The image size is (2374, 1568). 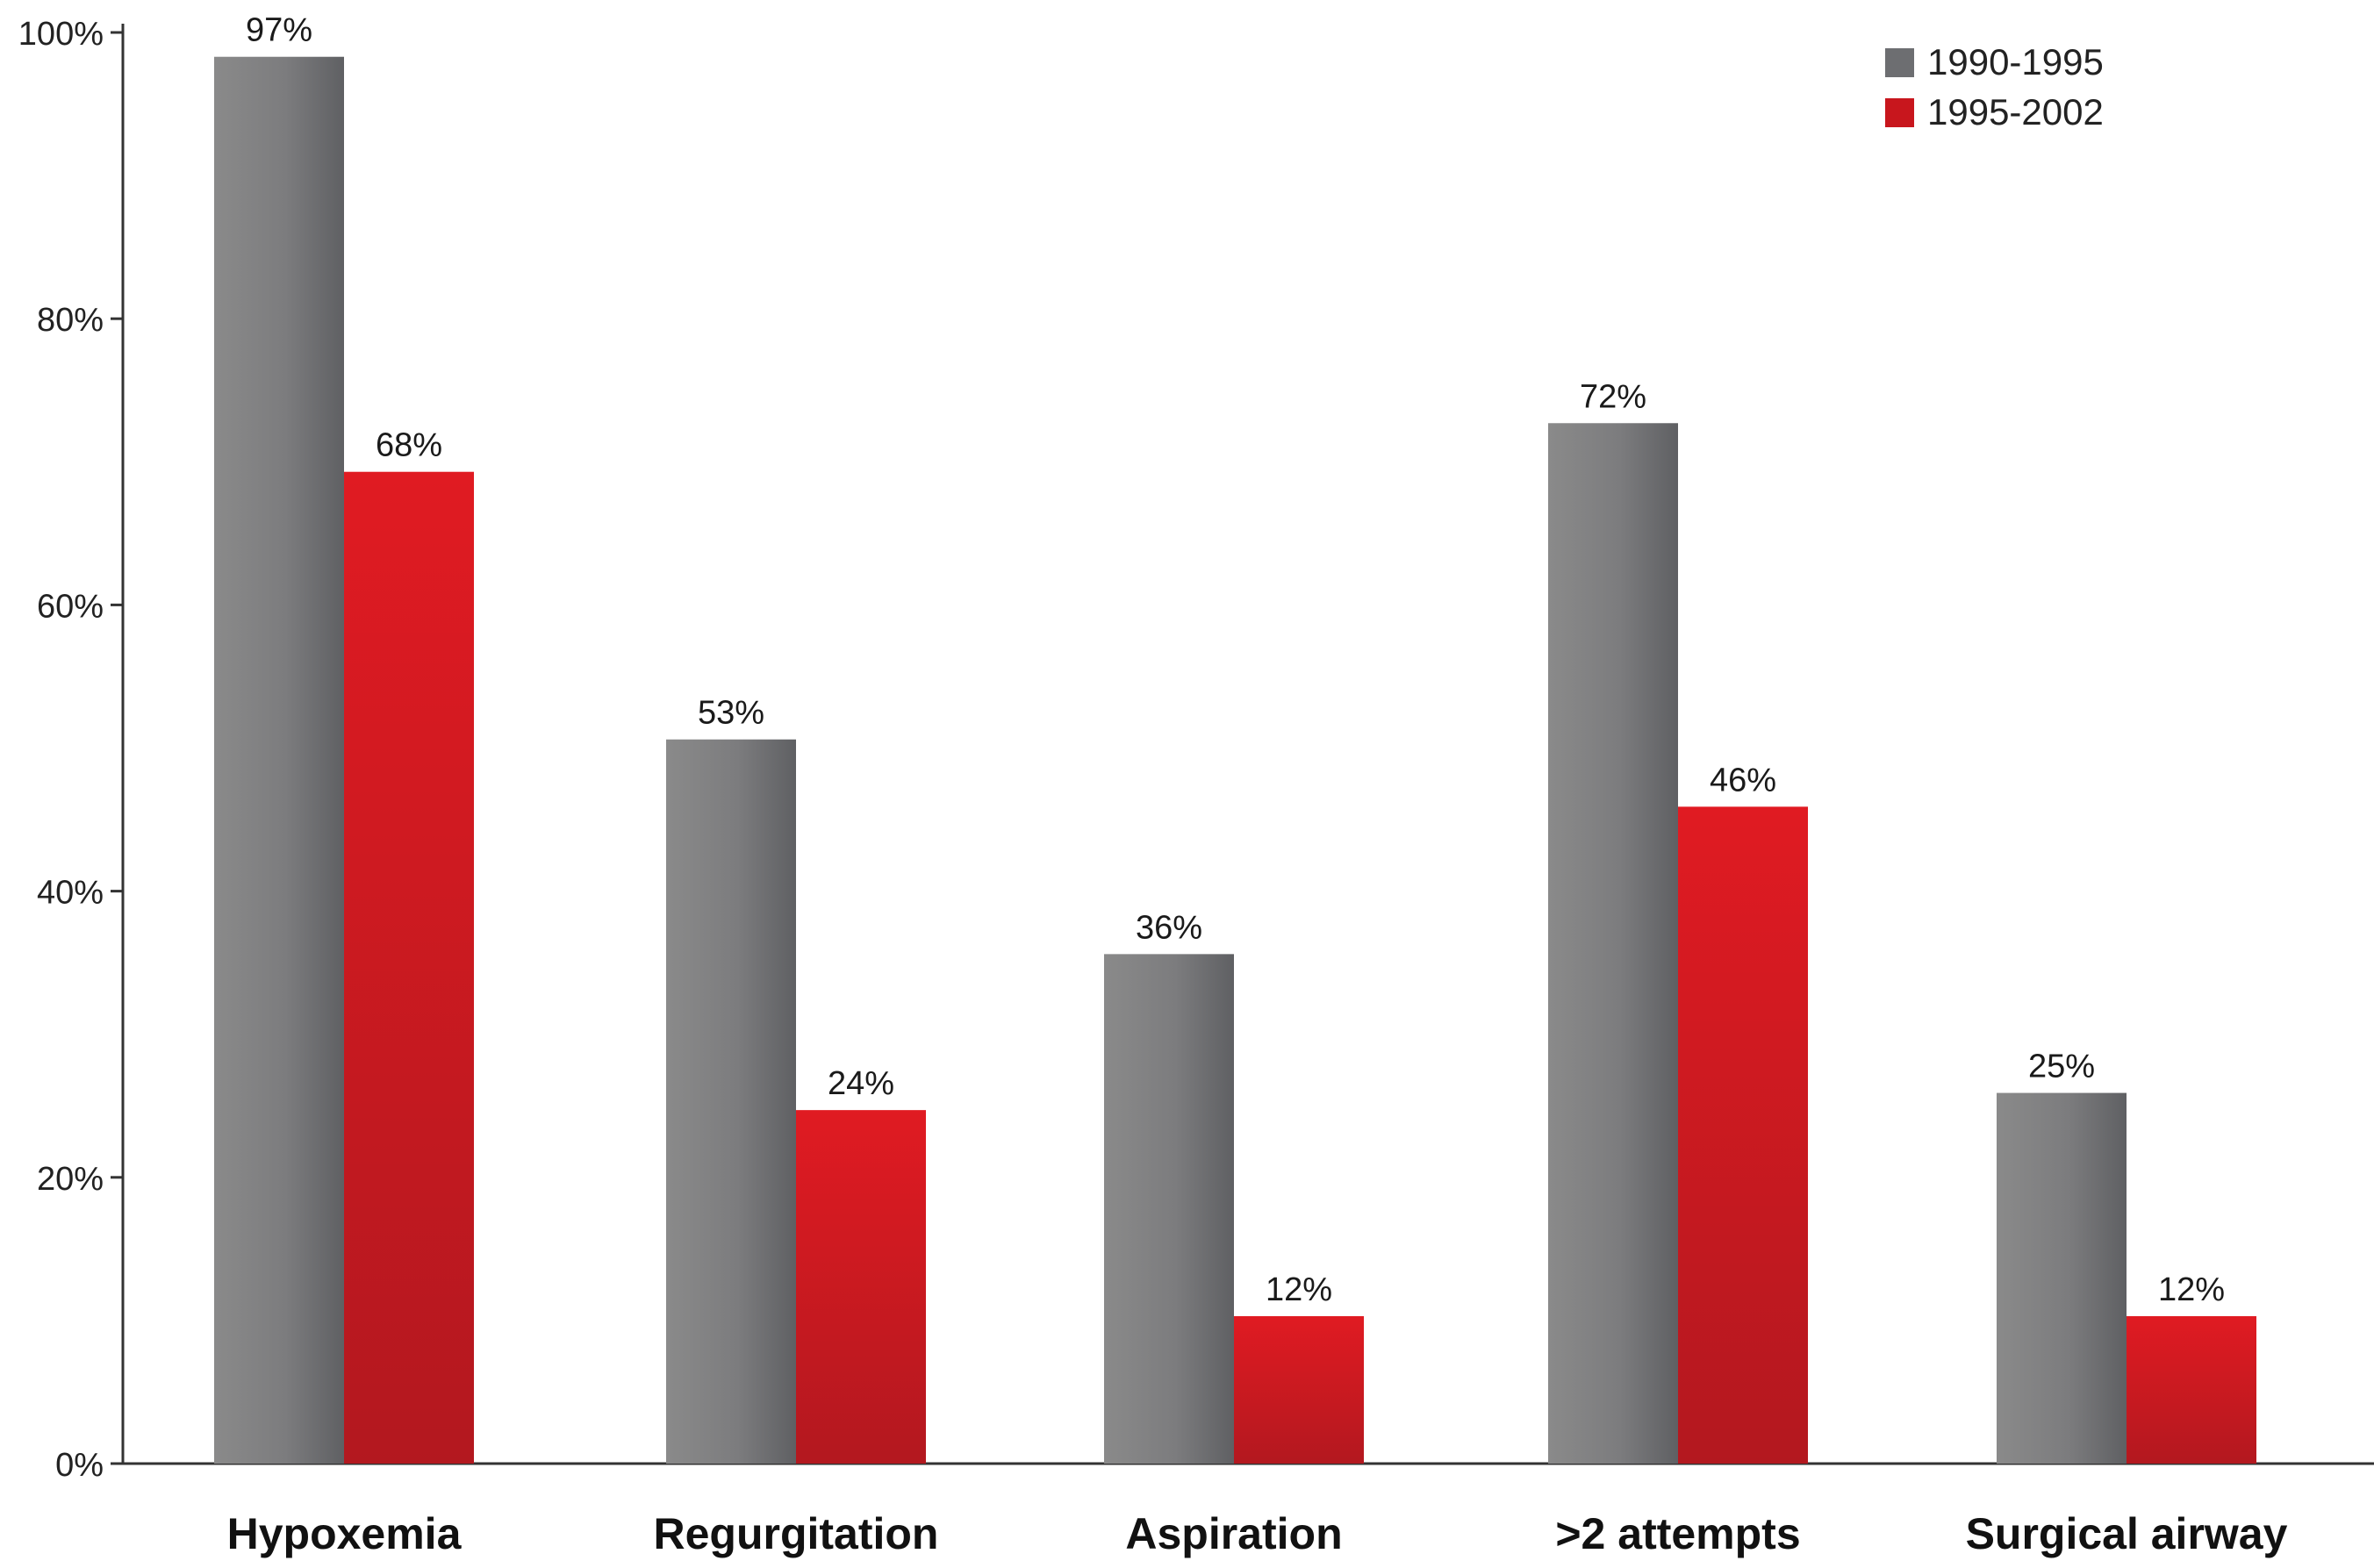 I want to click on data-label: 46%, so click(x=1743, y=780).